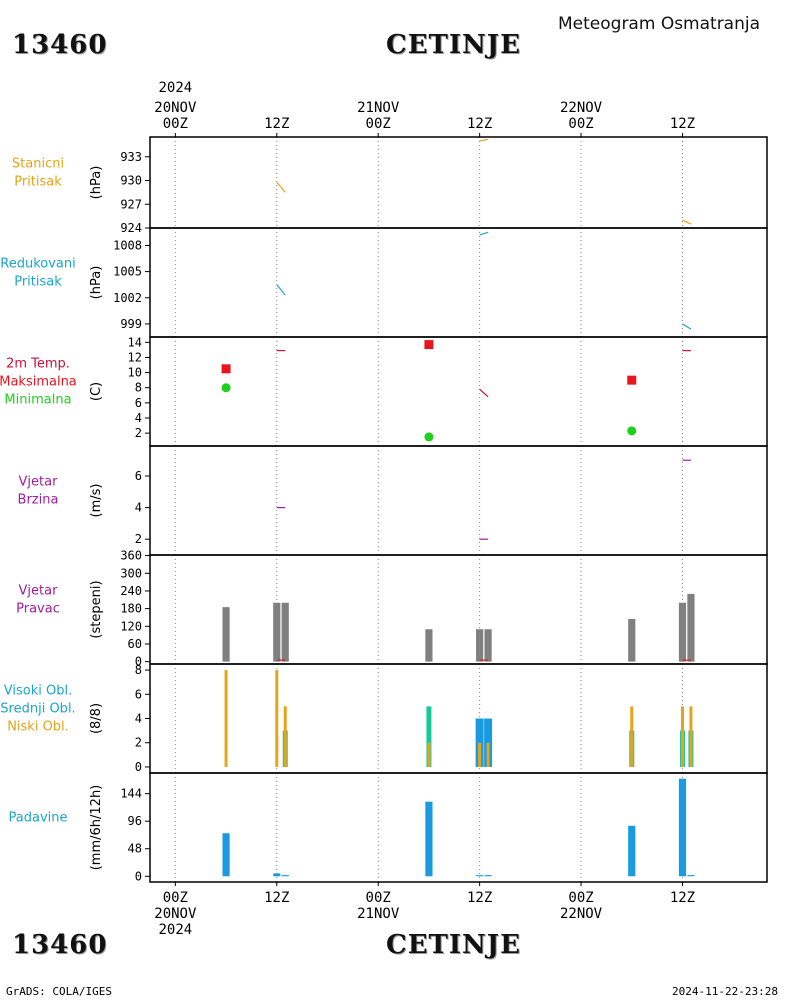 This screenshot has height=1000, width=800. I want to click on time-axis-label-top: 21NOV, so click(378, 108).